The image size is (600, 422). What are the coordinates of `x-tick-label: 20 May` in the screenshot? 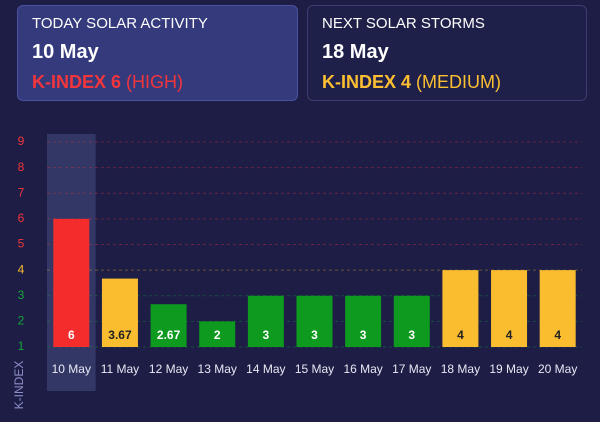 It's located at (557, 369).